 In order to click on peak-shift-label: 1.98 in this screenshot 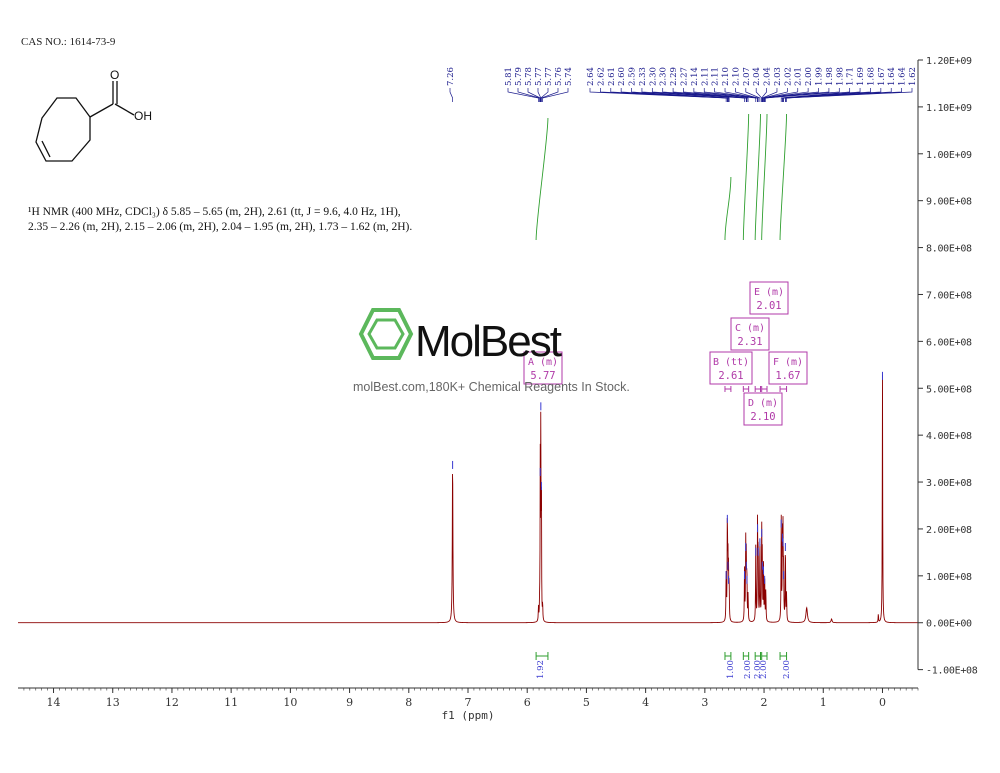, I will do `click(830, 76)`.